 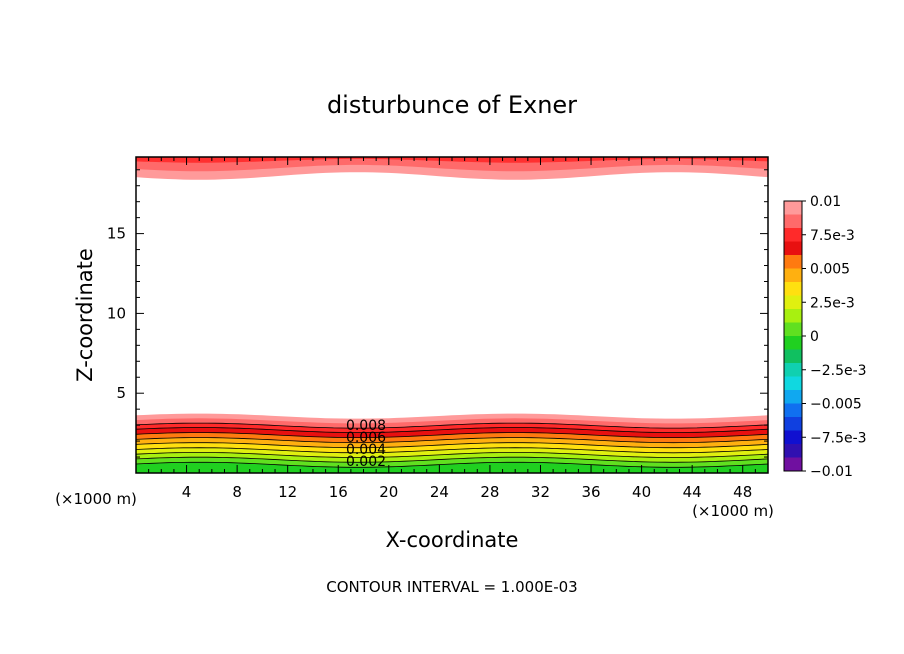 What do you see at coordinates (96, 499) in the screenshot?
I see `x-unit-label: (×1000 m)` at bounding box center [96, 499].